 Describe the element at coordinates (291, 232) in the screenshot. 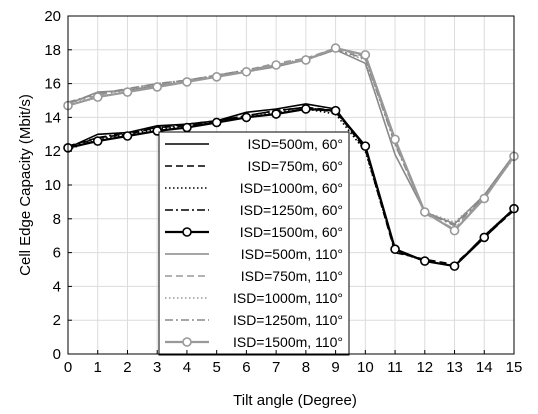

I see `legend-label: ISD=1500m, 60°` at that location.